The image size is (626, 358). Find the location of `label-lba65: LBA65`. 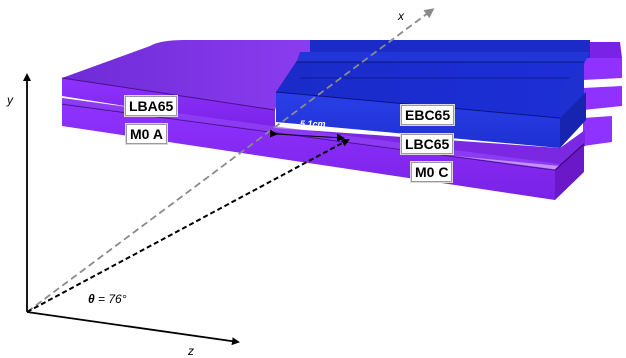

label-lba65: LBA65 is located at coordinates (151, 106).